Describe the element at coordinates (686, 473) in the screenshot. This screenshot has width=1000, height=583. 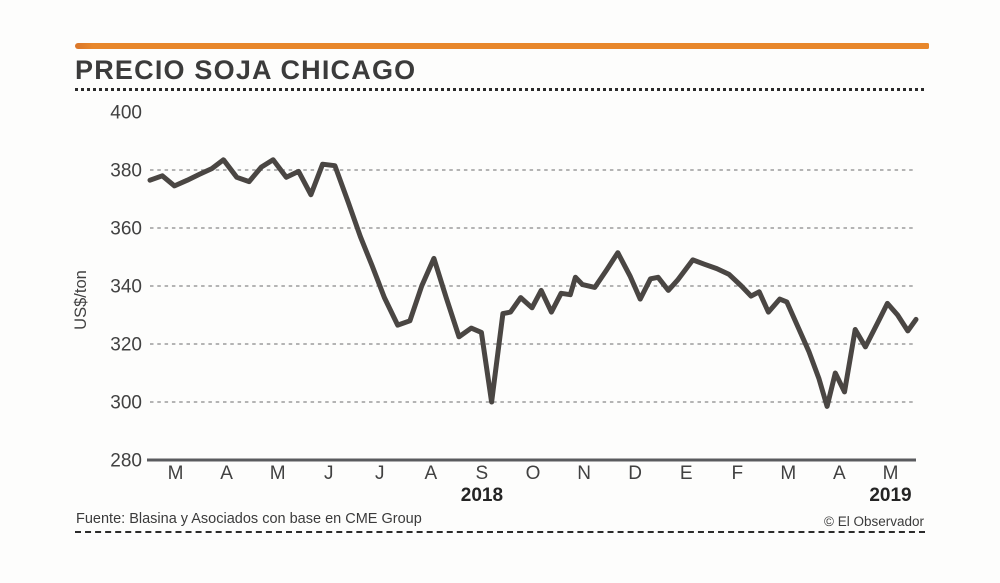
I see `x-tick-month-10: E` at that location.